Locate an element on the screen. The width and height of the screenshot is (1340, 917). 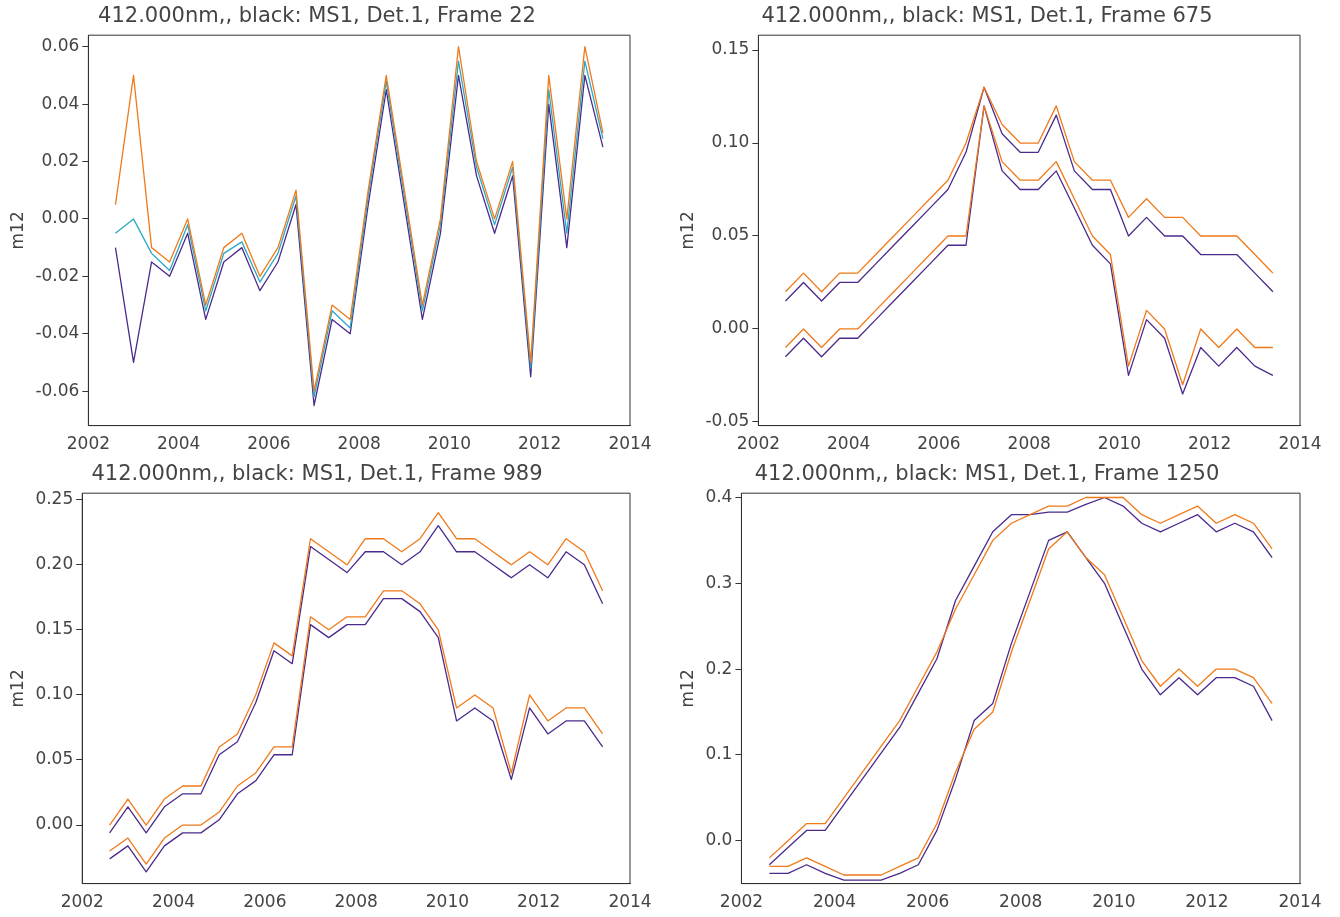
y-tick-label: 0.20 is located at coordinates (54, 563).